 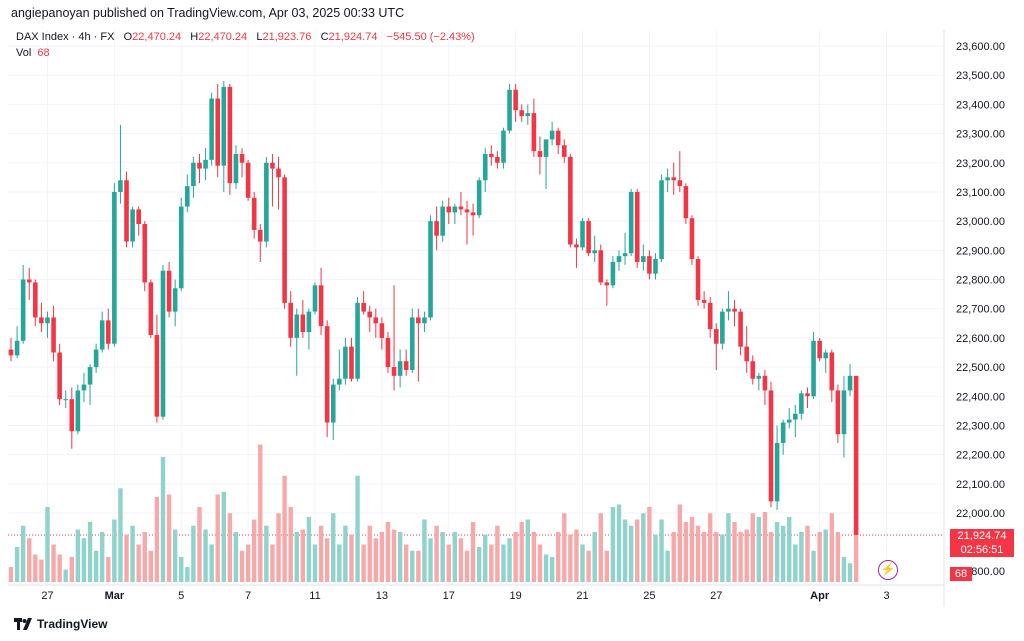 What do you see at coordinates (888, 570) in the screenshot?
I see `lightning-icon: ⚡` at bounding box center [888, 570].